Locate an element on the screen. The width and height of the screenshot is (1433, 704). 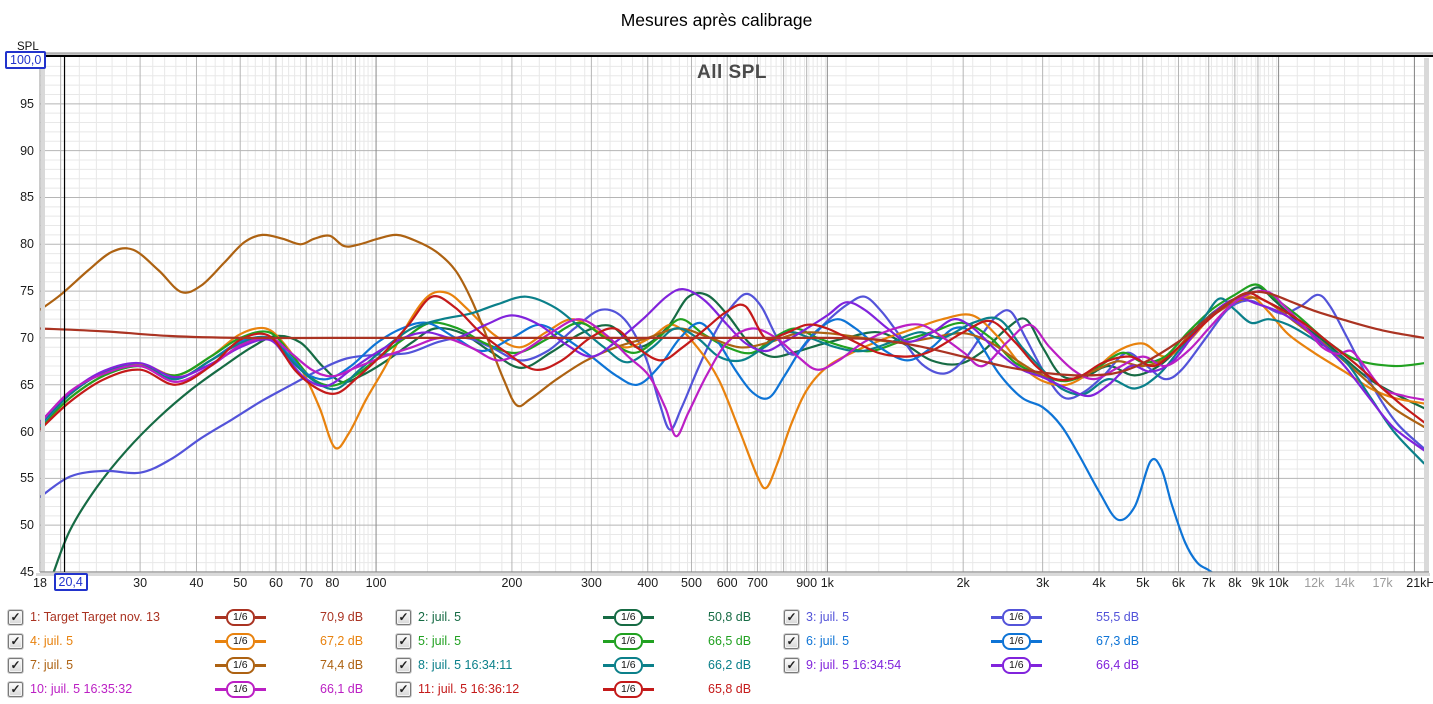
y-tick-label: 55 is located at coordinates (27, 478).